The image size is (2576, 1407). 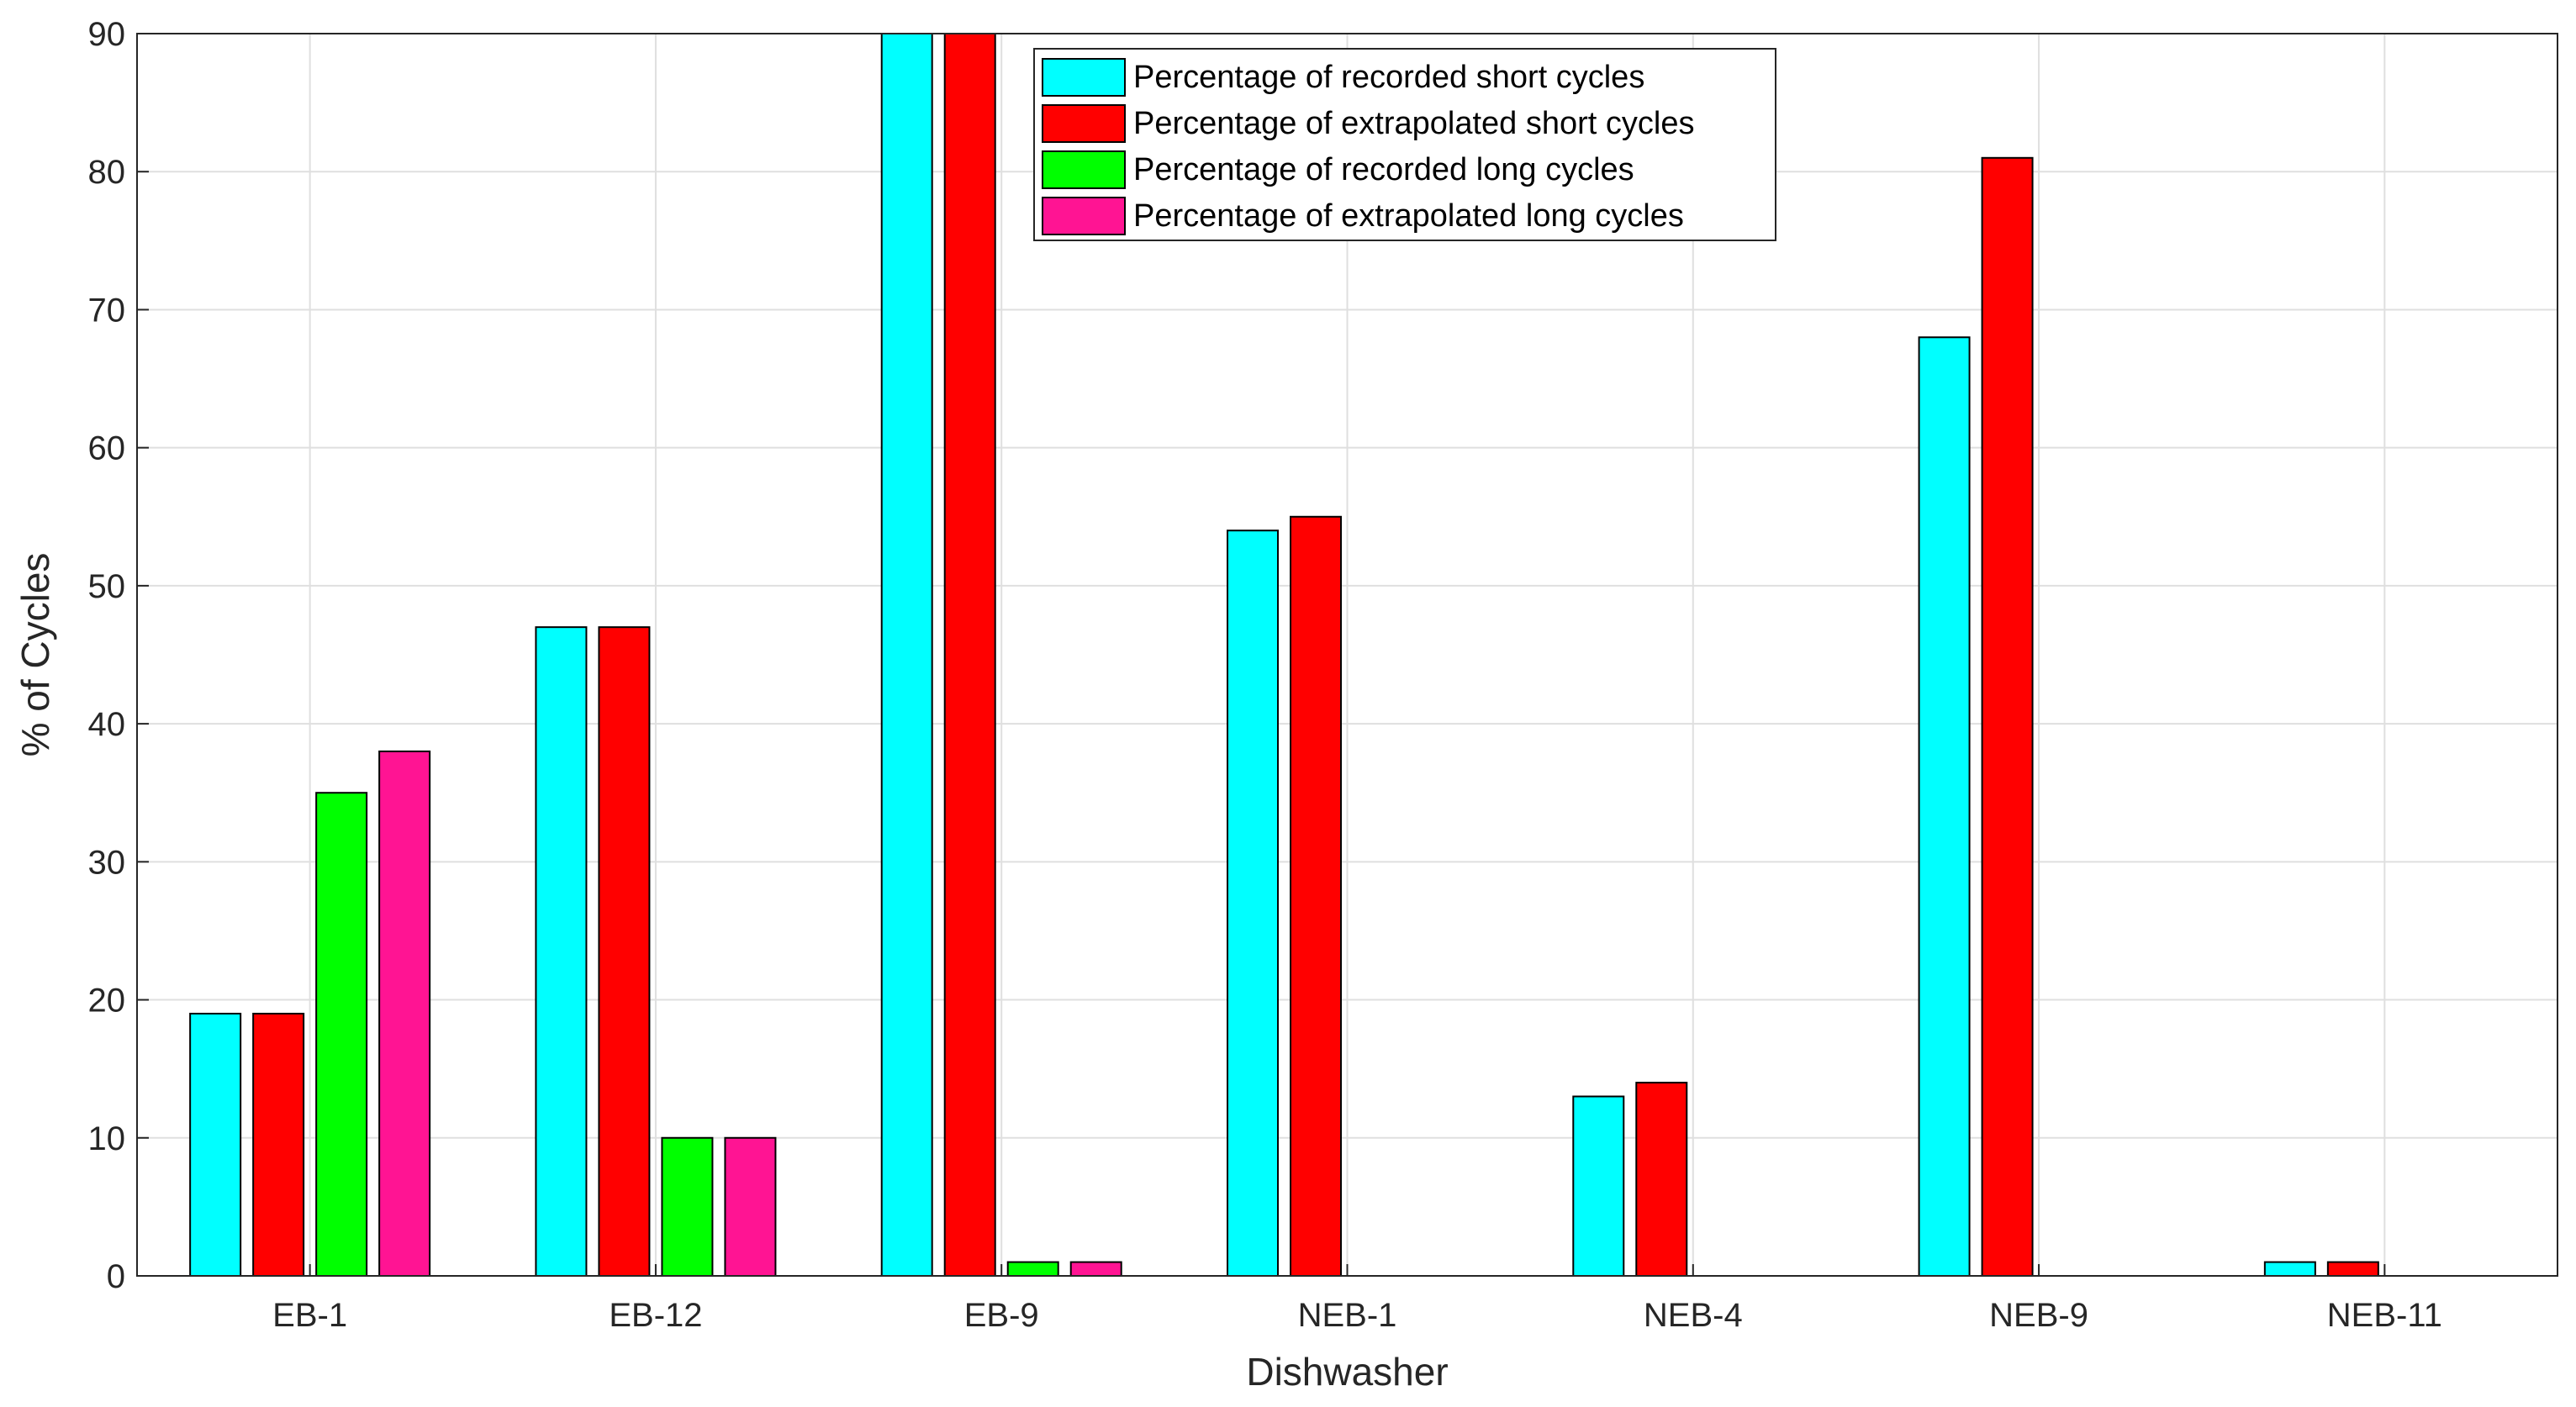 What do you see at coordinates (107, 862) in the screenshot?
I see `y-tick-label: 30` at bounding box center [107, 862].